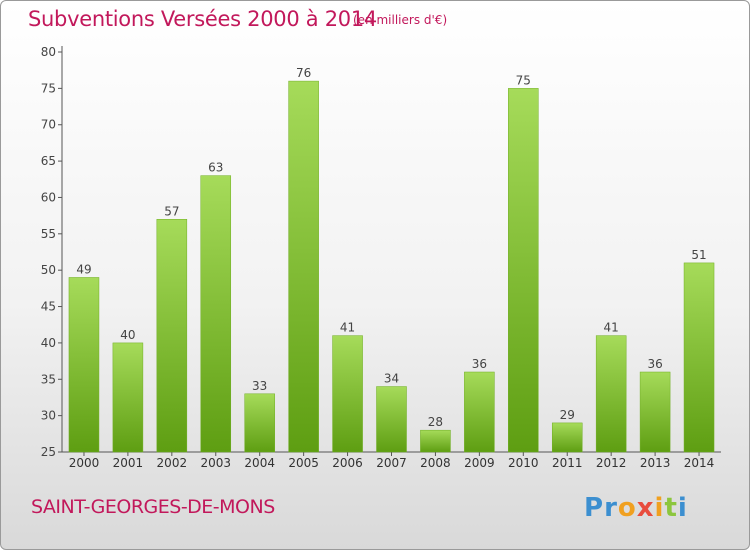 This screenshot has width=750, height=550. Describe the element at coordinates (347, 328) in the screenshot. I see `value-label-2006: 41` at that location.